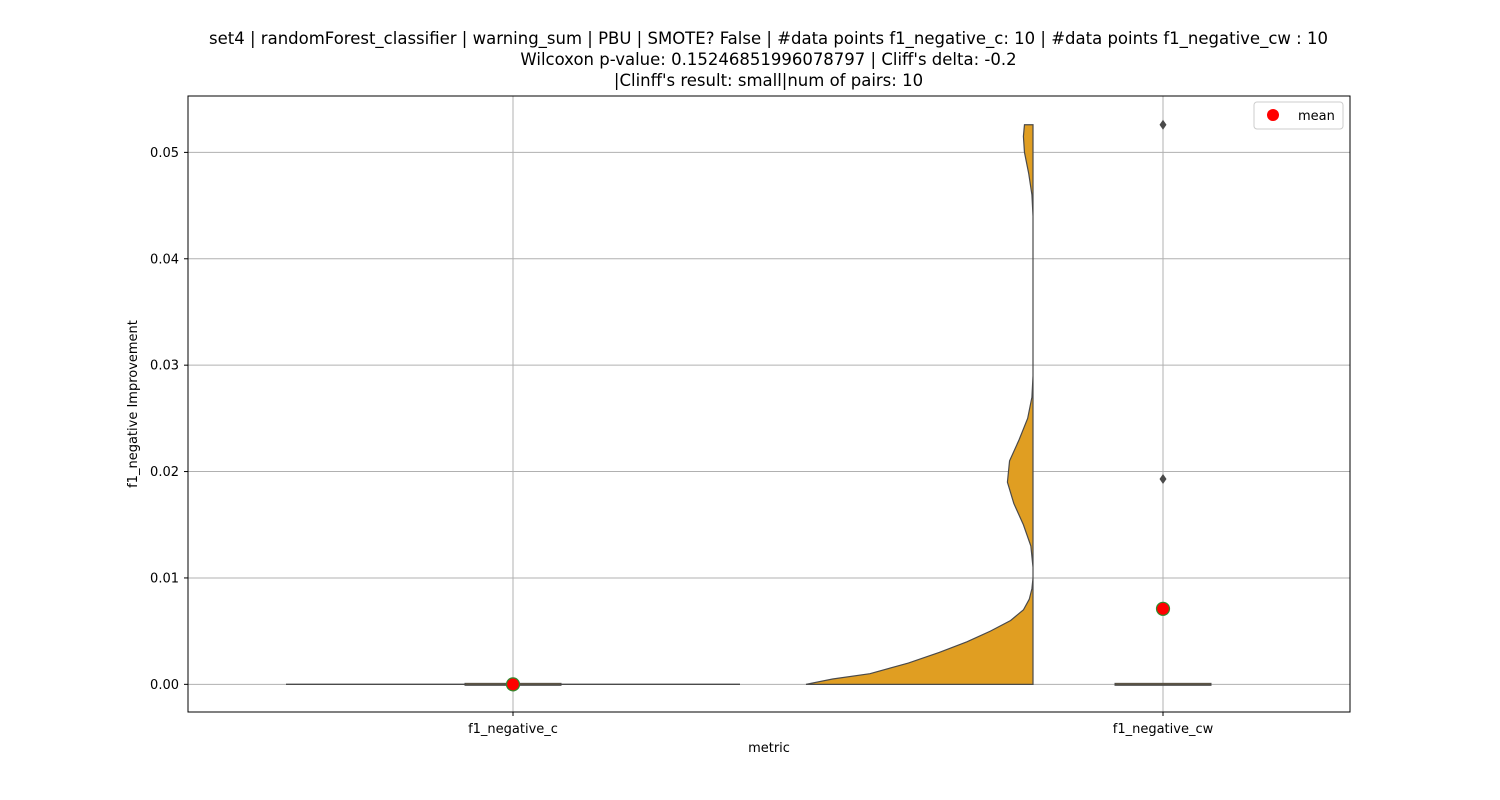 The image size is (1500, 800). I want to click on legend: mean, so click(1298, 115).